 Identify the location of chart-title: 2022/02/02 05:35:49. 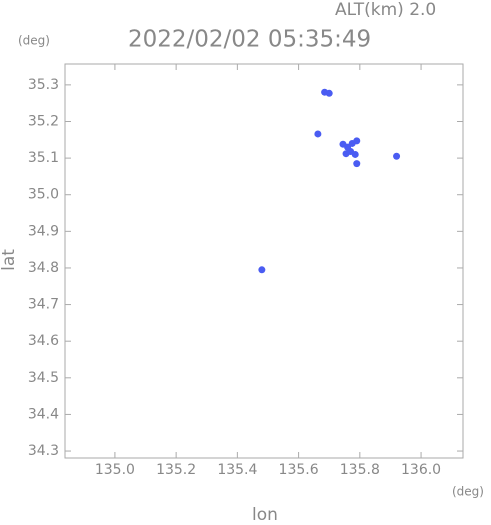
(249, 40).